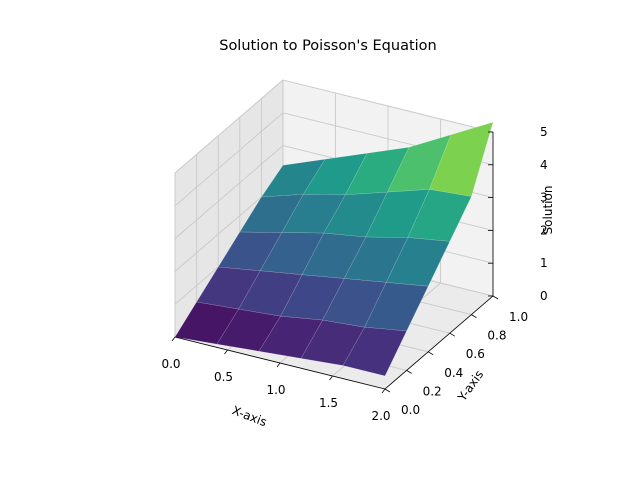  Describe the element at coordinates (544, 263) in the screenshot. I see `z-tick-label: 1` at that location.